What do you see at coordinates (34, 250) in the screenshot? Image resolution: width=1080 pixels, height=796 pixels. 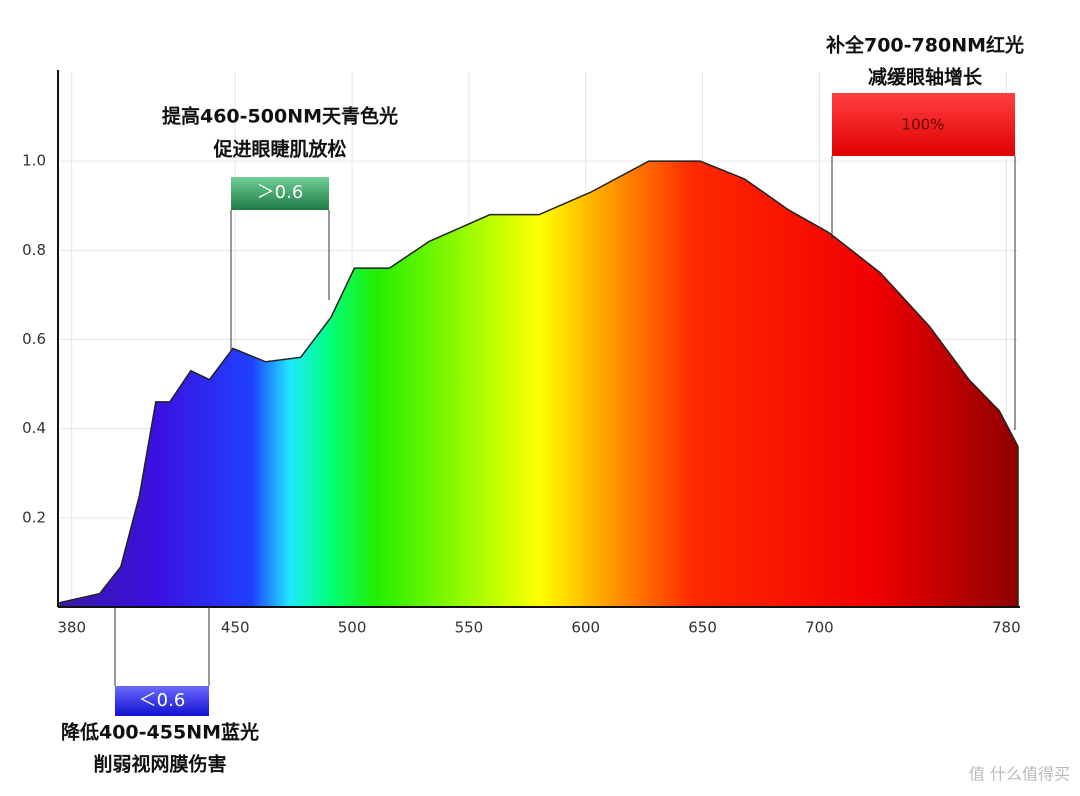 I see `y-tick-label: 0.8` at bounding box center [34, 250].